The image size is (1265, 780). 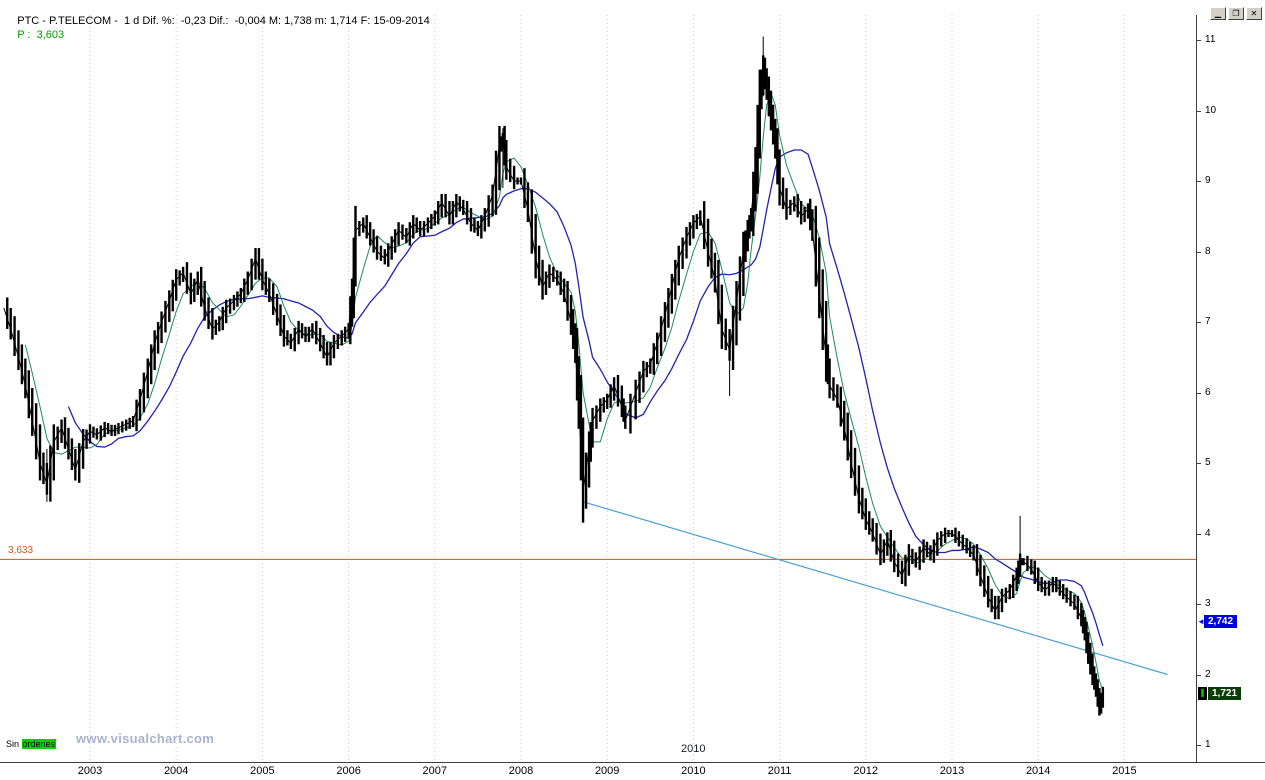 What do you see at coordinates (607, 771) in the screenshot?
I see `time-axis-label: 2009` at bounding box center [607, 771].